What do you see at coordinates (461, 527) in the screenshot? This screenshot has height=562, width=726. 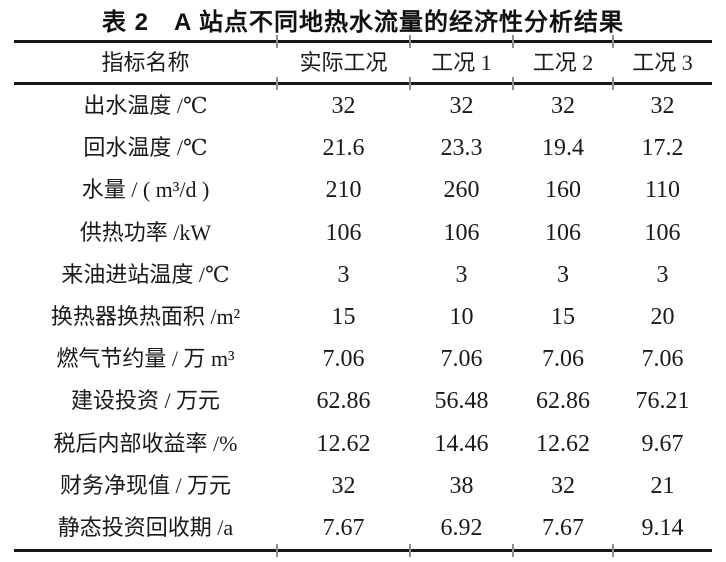 I see `cell-value: 6.92` at bounding box center [461, 527].